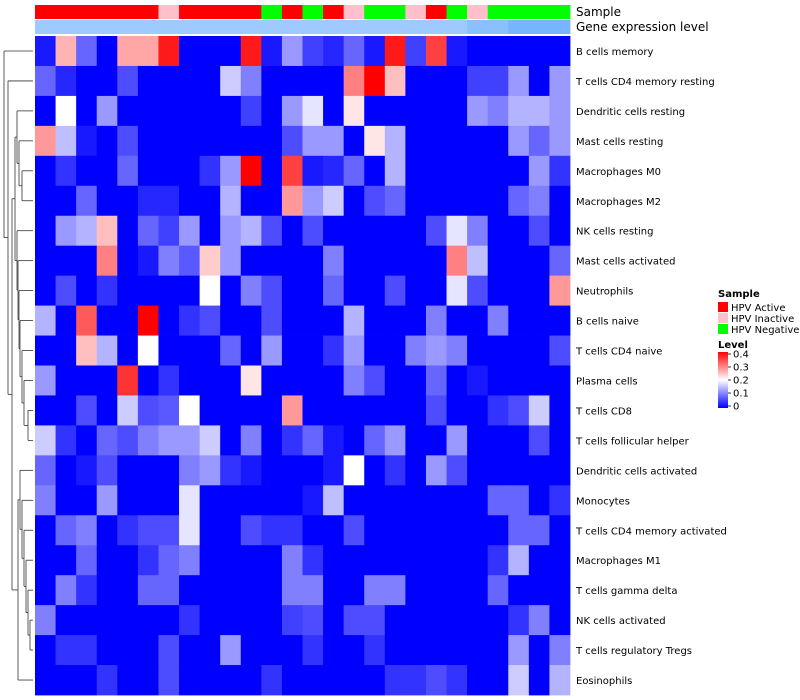 This screenshot has width=800, height=700. Describe the element at coordinates (614, 52) in the screenshot. I see `row-label: B cells memory` at that location.